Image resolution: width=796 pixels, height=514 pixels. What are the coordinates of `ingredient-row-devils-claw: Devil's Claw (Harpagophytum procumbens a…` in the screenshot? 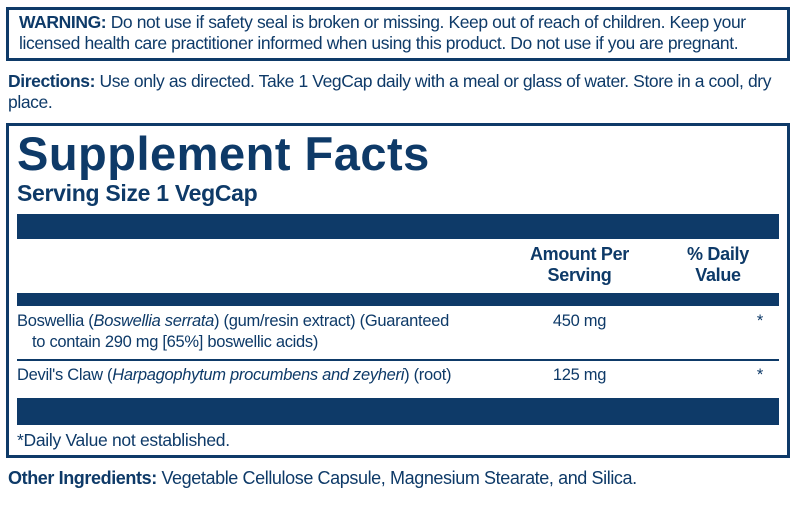 It's located at (398, 375).